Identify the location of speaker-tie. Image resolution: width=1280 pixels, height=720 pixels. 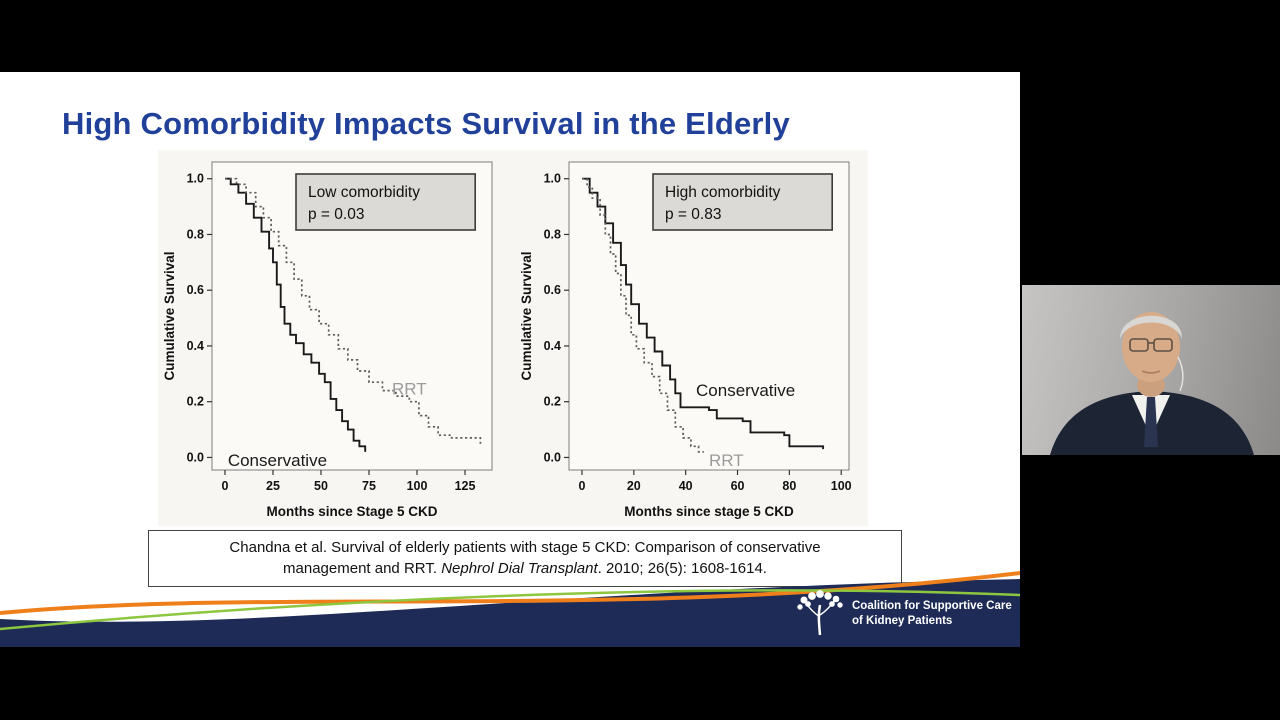
(1151, 422).